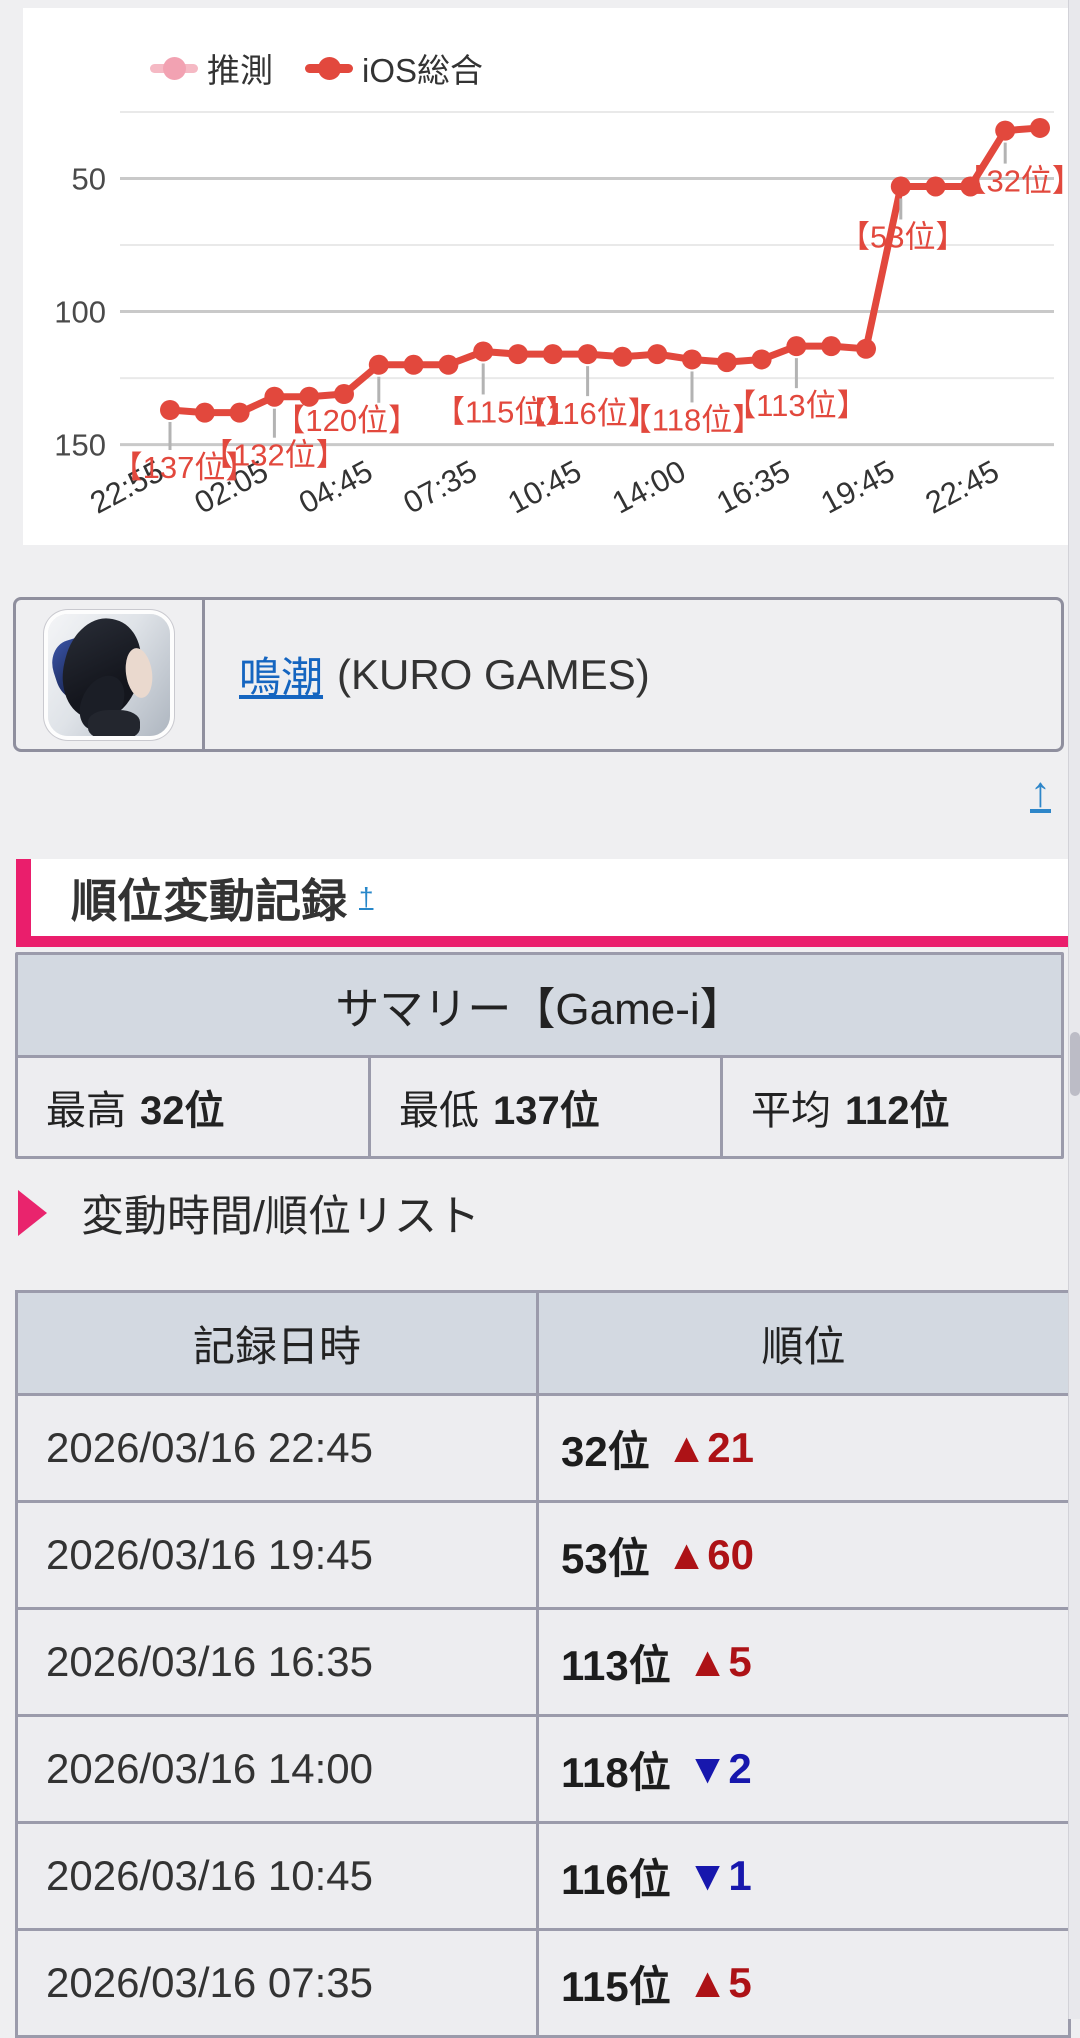 This screenshot has height=2038, width=1080. What do you see at coordinates (656, 1877) in the screenshot?
I see `history-rank-cell: 116位 ▼1` at bounding box center [656, 1877].